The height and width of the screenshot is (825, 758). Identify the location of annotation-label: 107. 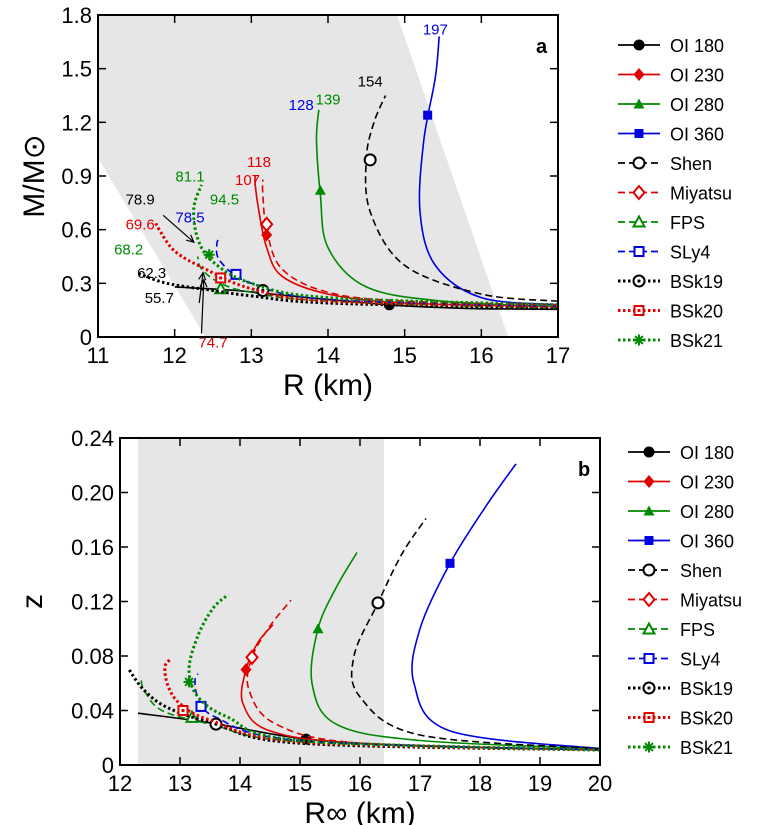
(247, 180).